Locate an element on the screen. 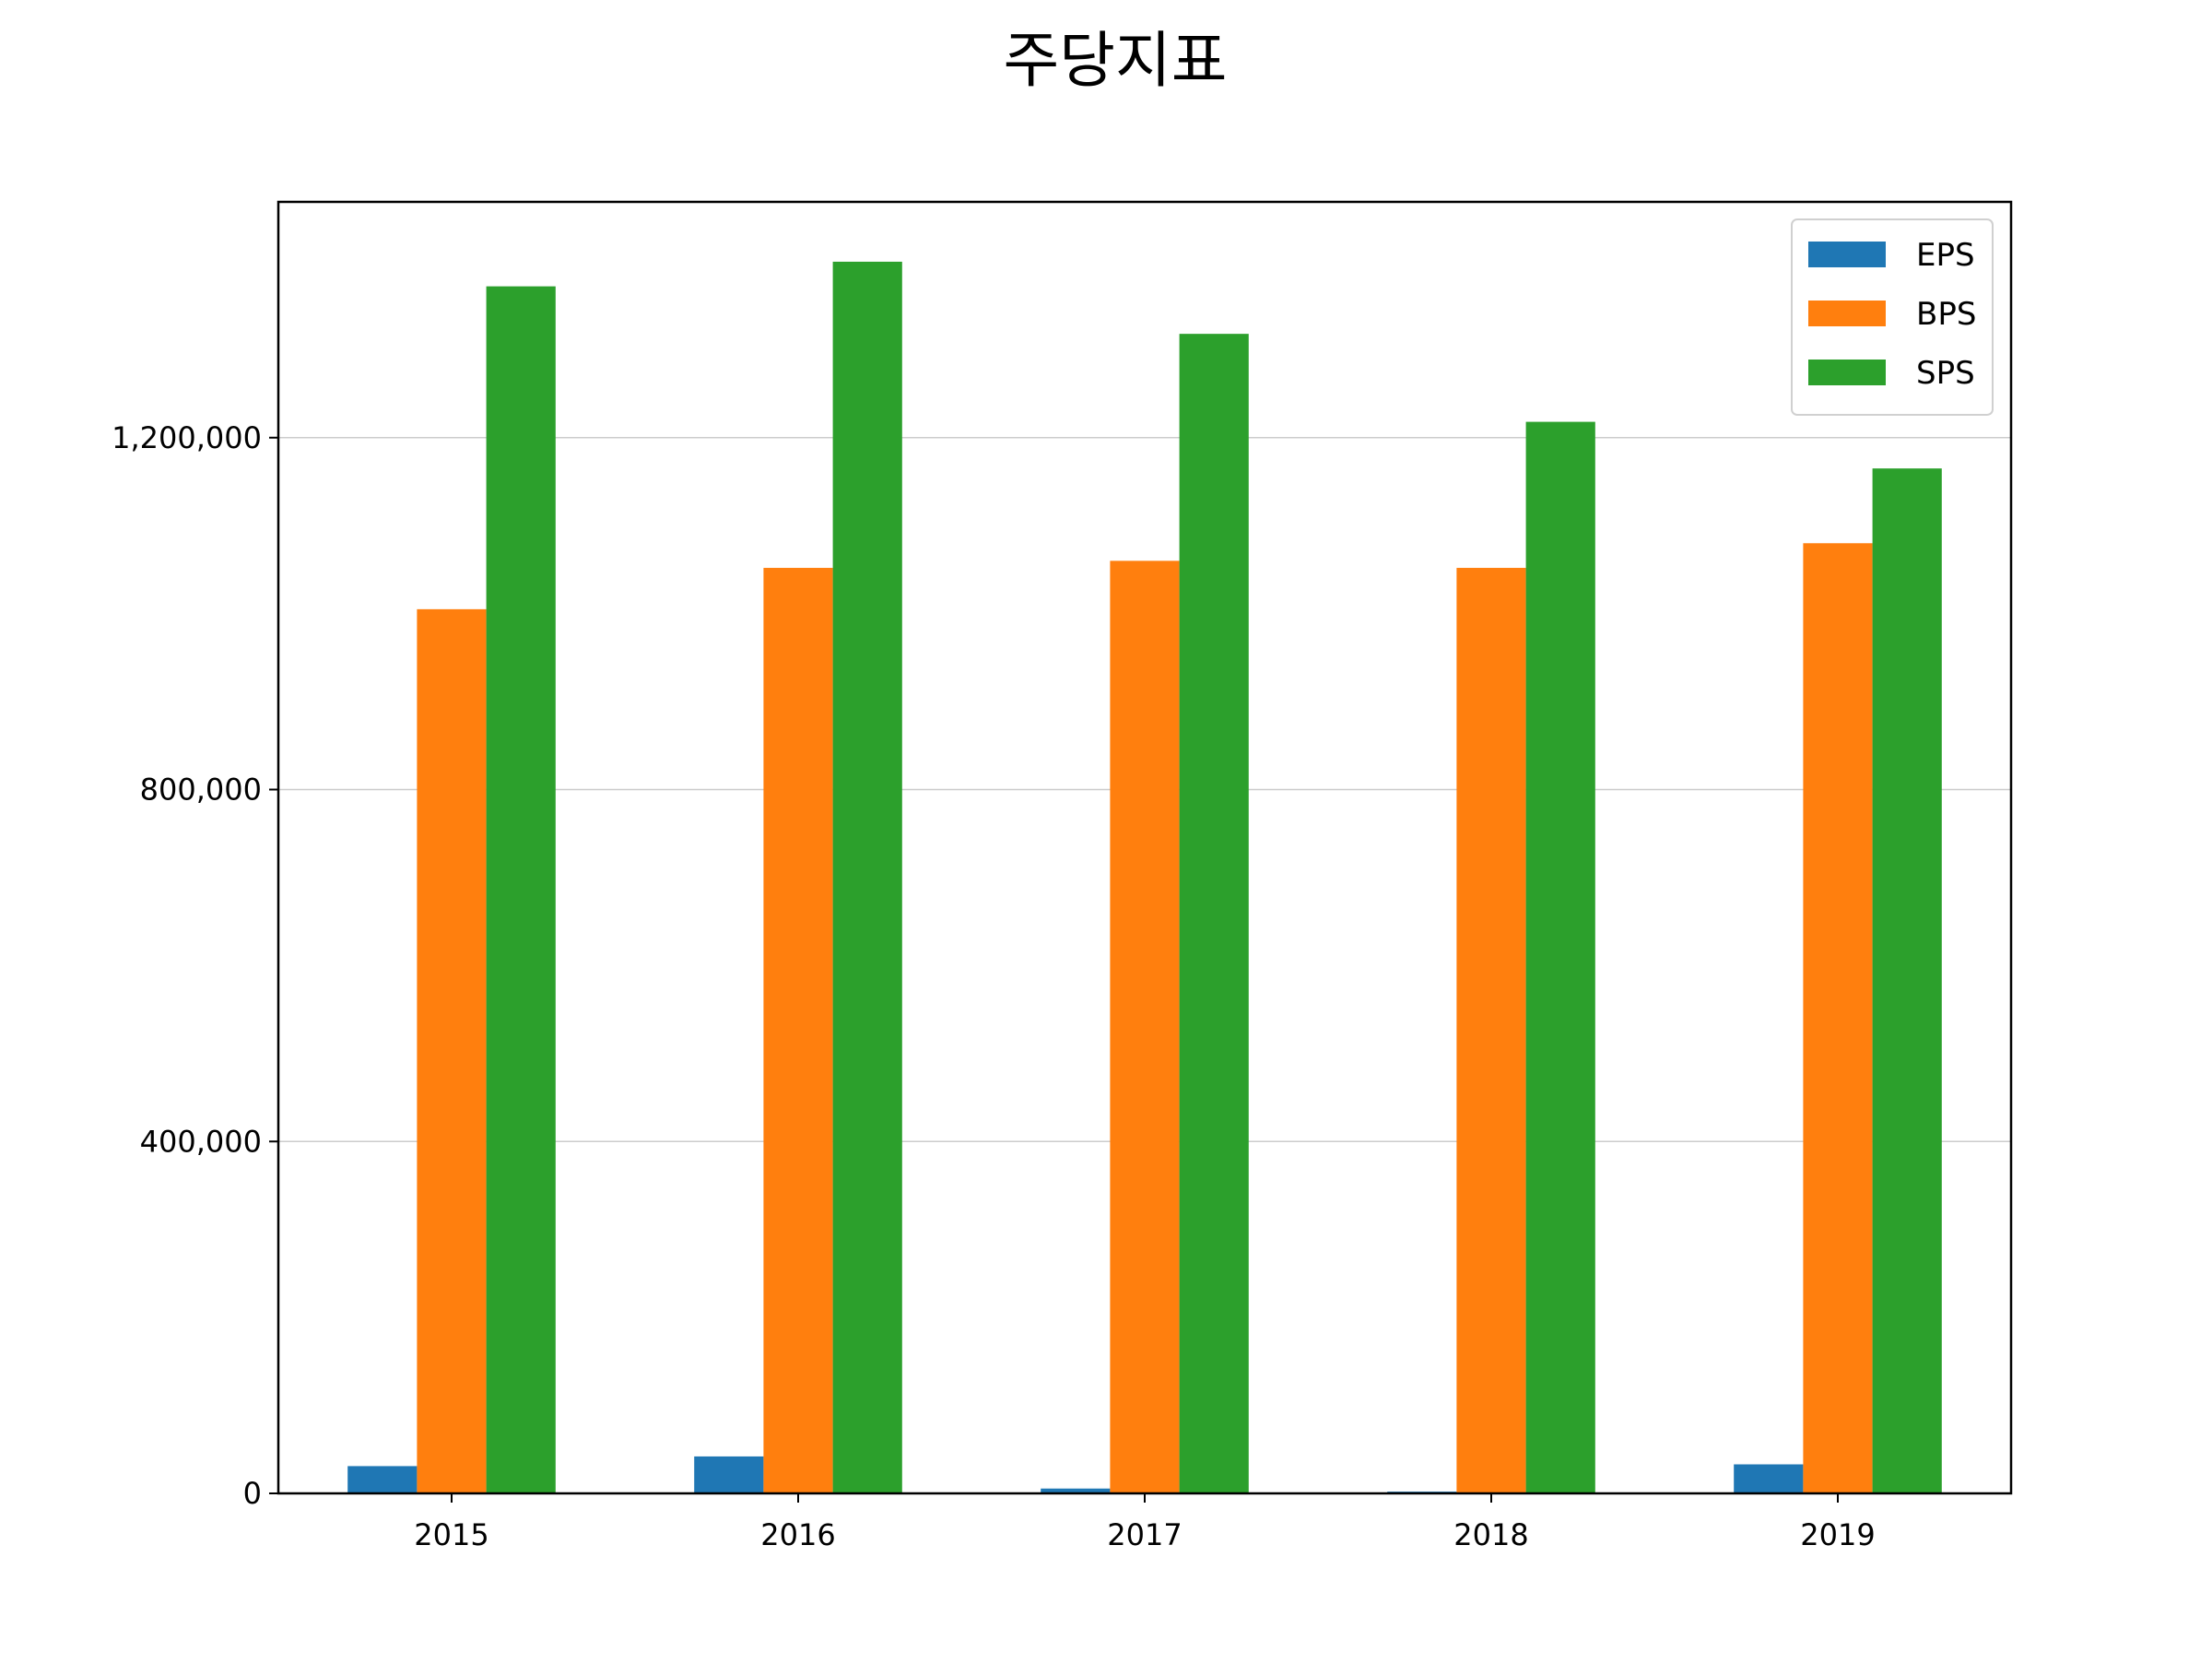  legend-swatch-eps is located at coordinates (1847, 254).